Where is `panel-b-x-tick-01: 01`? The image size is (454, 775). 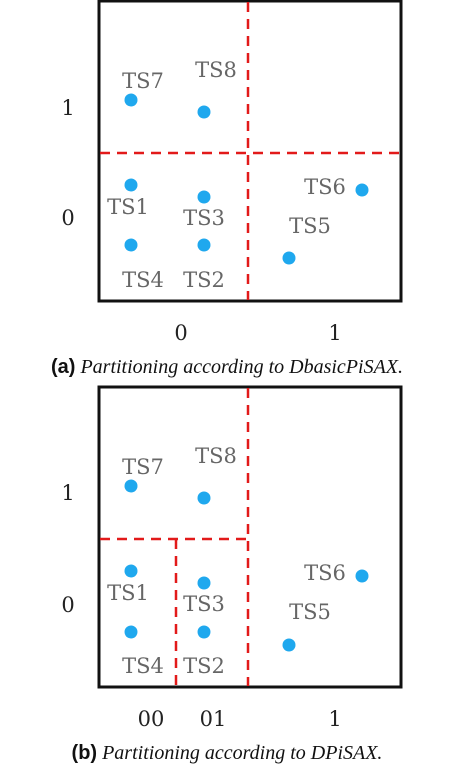 panel-b-x-tick-01: 01 is located at coordinates (213, 719).